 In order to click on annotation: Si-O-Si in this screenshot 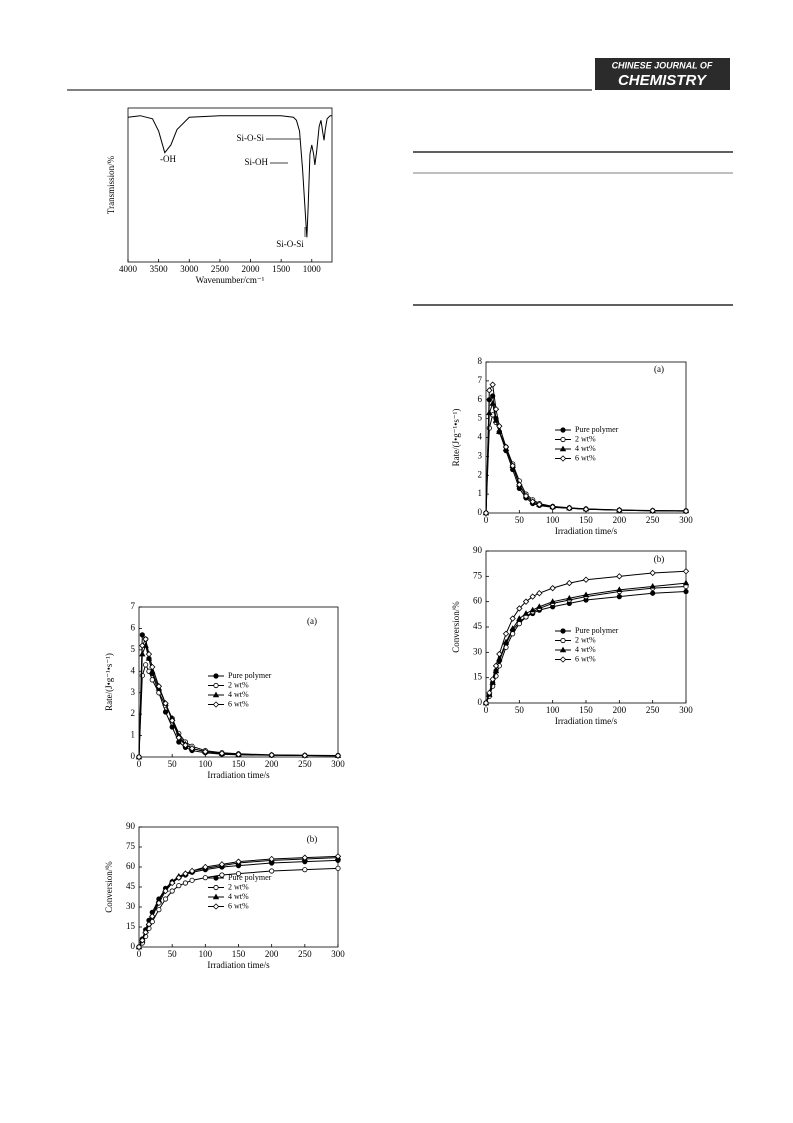, I will do `click(290, 244)`.